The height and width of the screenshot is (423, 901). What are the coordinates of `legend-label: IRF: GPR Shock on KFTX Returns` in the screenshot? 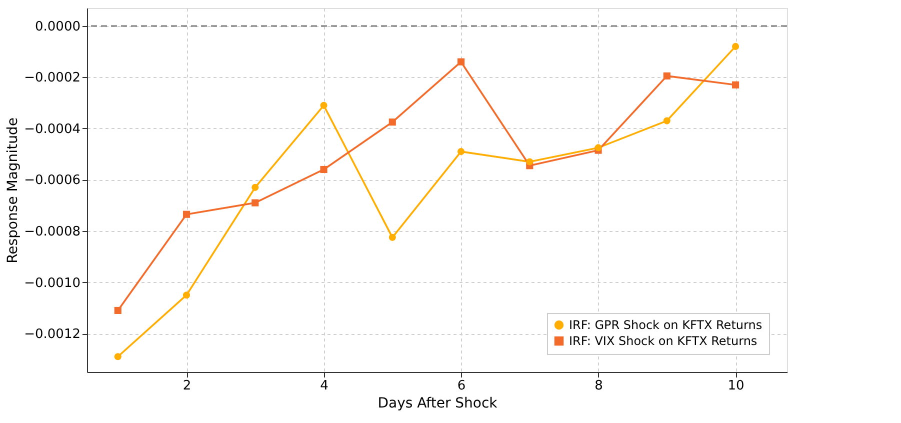 It's located at (665, 325).